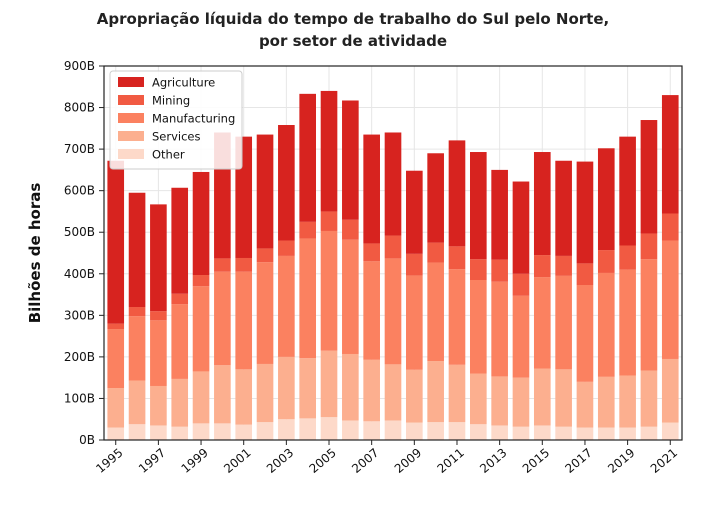 This screenshot has height=515, width=706. I want to click on bar-manufacturing-2013, so click(499, 329).